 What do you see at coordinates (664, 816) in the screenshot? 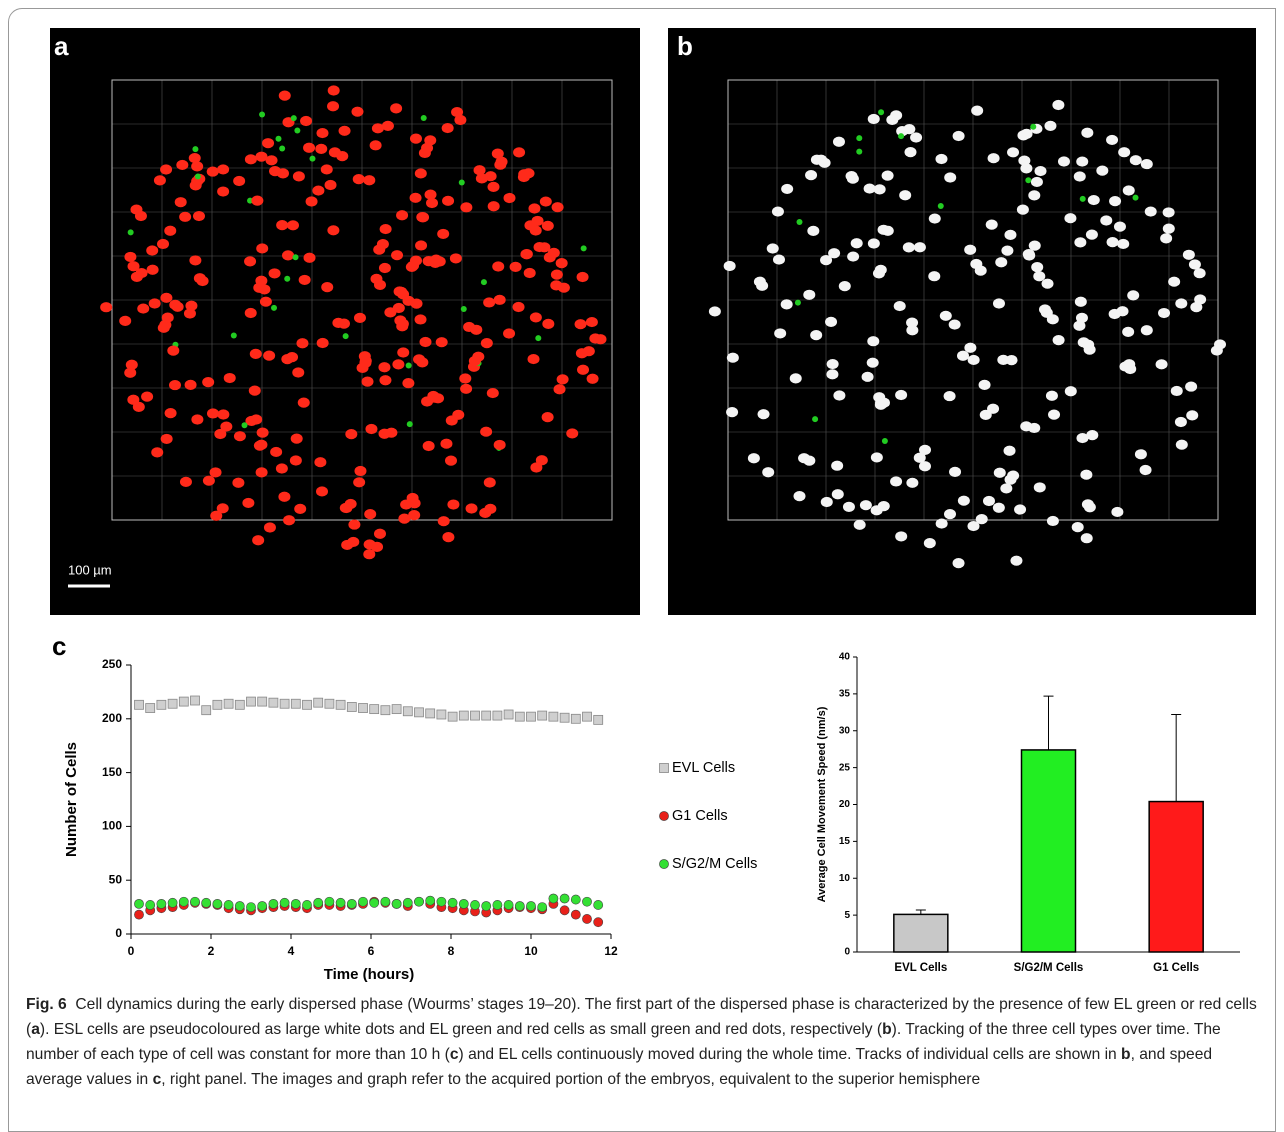
I see `legend-marker` at bounding box center [664, 816].